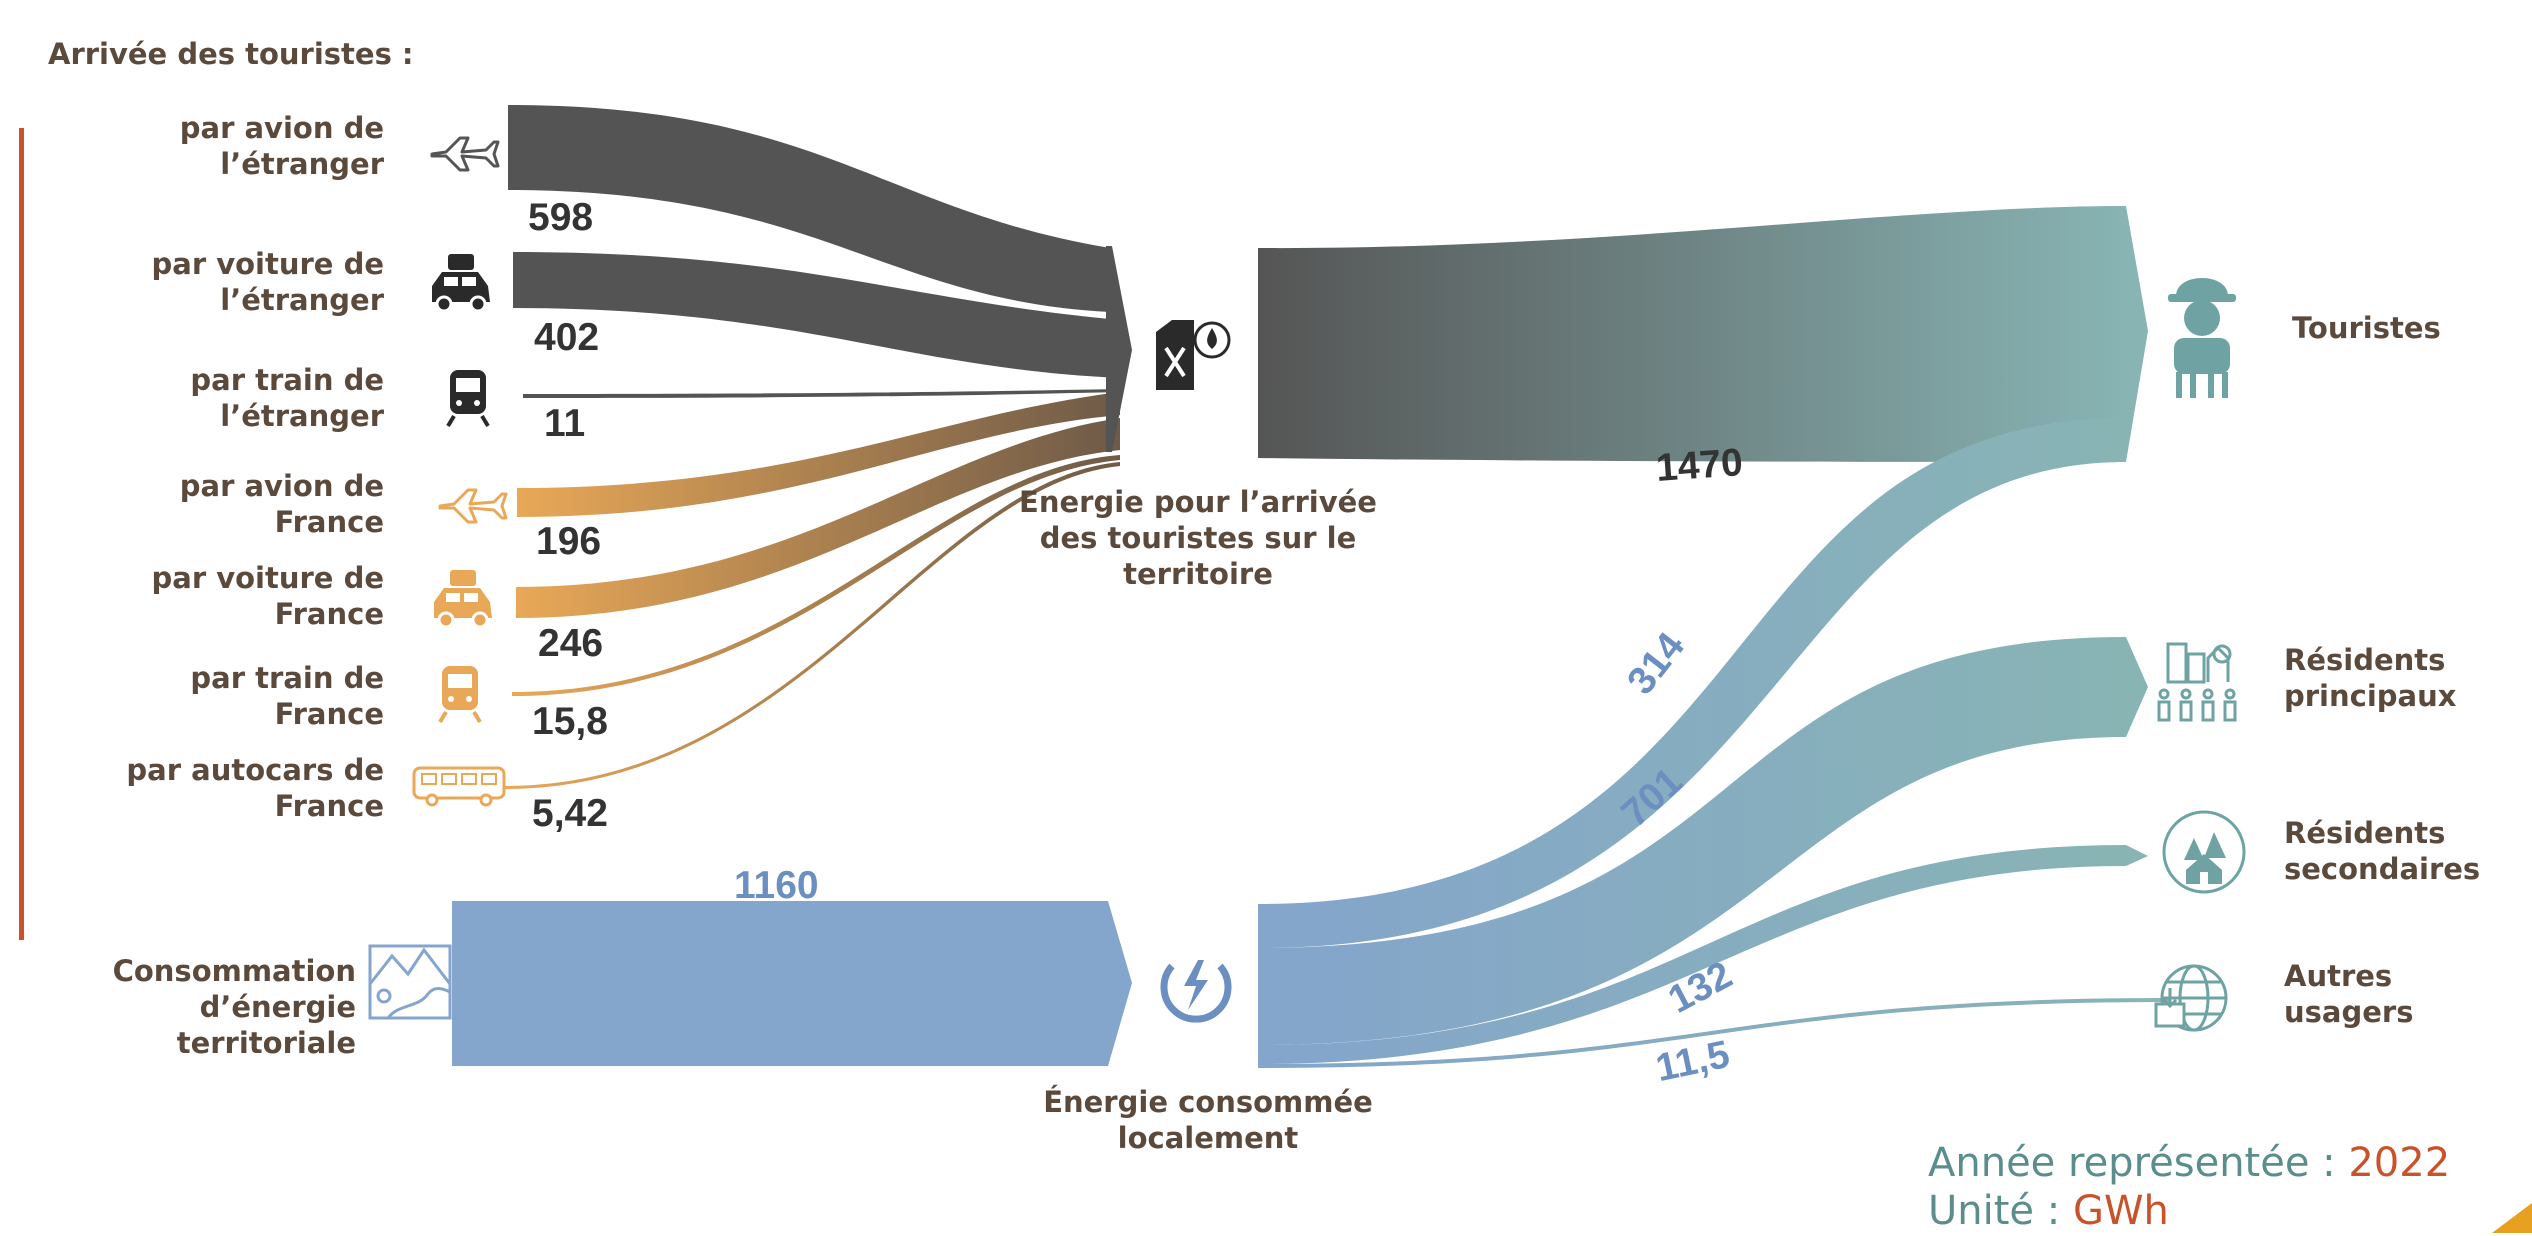  I want to click on landscape-icon, so click(410, 982).